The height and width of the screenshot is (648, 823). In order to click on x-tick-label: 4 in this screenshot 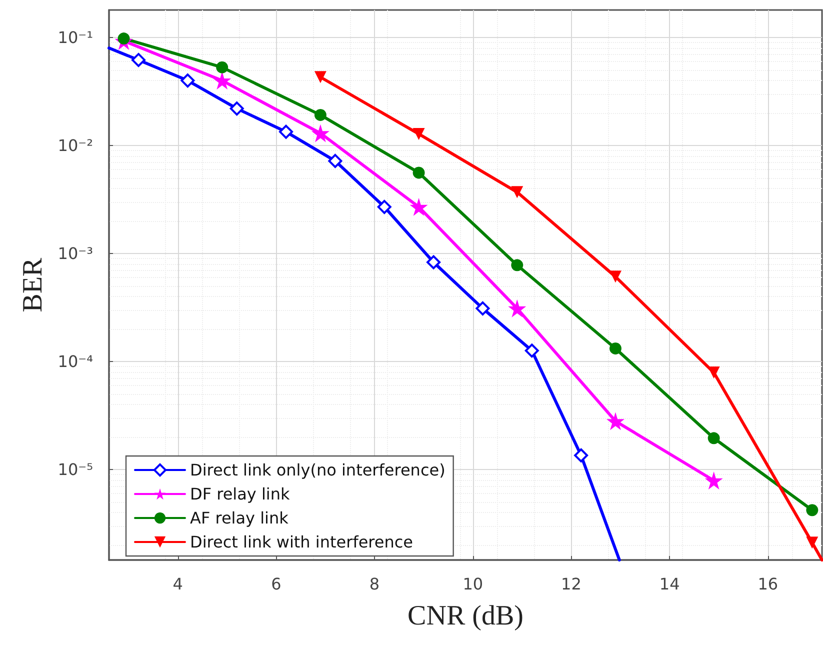, I will do `click(177, 584)`.